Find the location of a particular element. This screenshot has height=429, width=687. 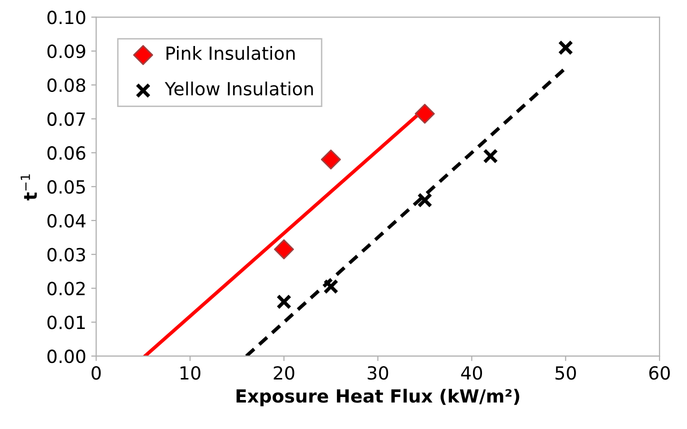

y-tick-label: 0.00 is located at coordinates (66, 357).